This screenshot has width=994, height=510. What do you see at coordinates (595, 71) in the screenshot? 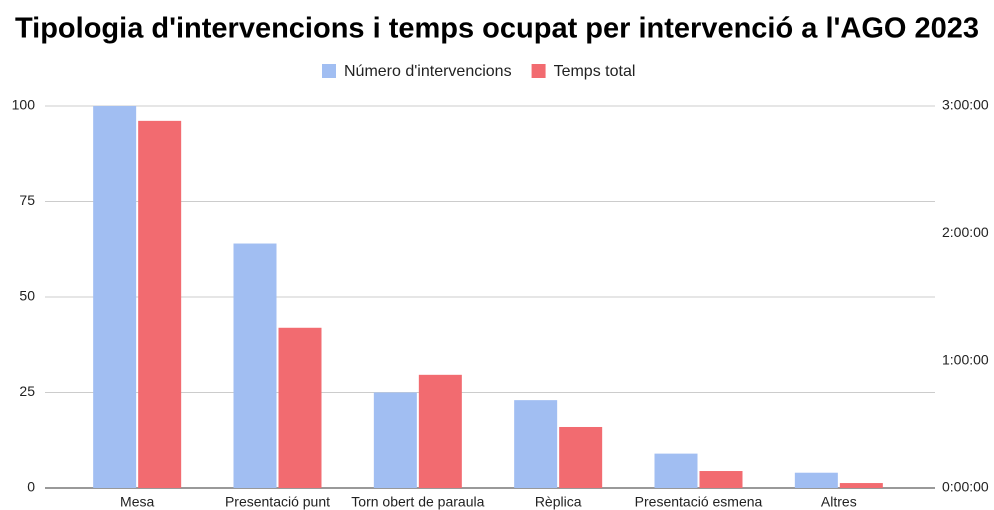
I see `legend-label: Temps total` at bounding box center [595, 71].